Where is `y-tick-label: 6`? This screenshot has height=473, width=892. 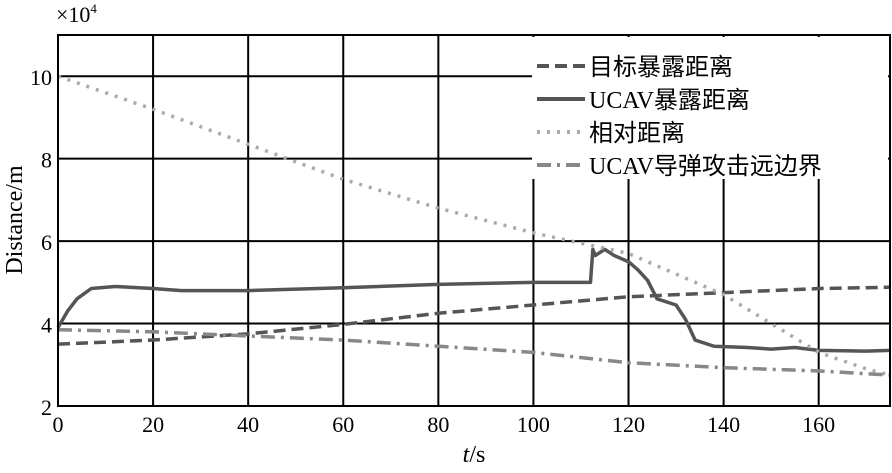
y-tick-label: 6 is located at coordinates (46, 242).